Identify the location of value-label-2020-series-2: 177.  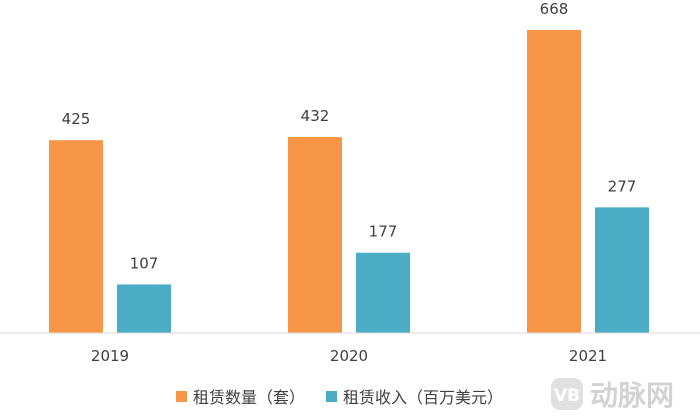
(383, 232).